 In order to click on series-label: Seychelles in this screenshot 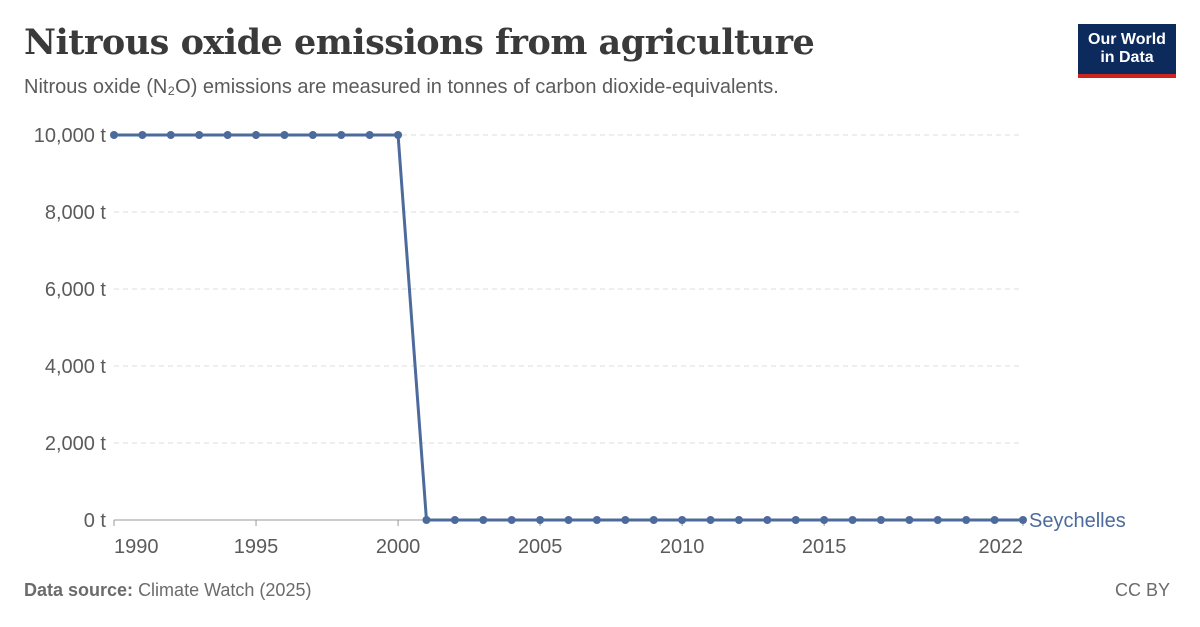, I will do `click(1077, 521)`.